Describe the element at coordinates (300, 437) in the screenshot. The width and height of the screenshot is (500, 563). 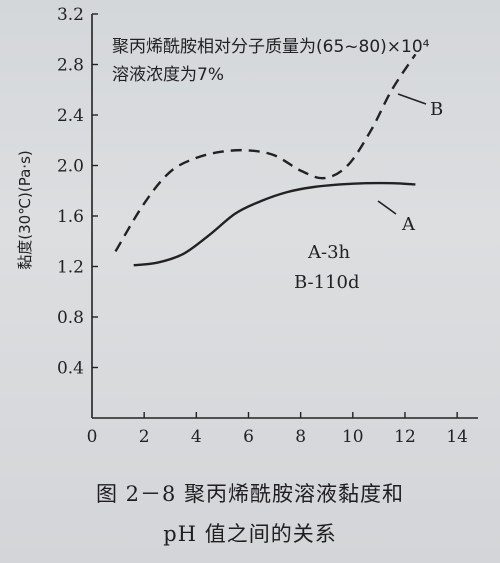
I see `x-tick-label: 8` at that location.